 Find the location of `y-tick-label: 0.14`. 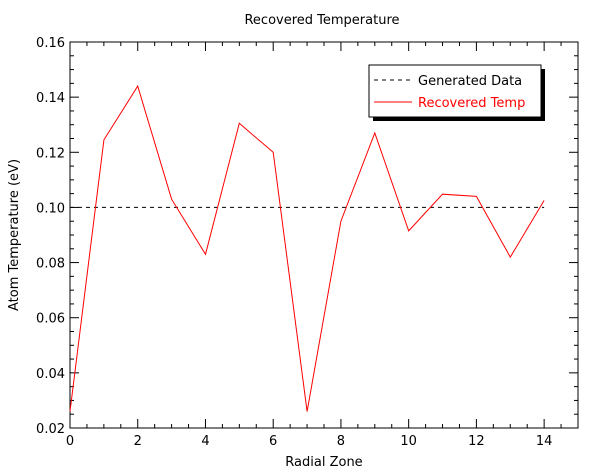

y-tick-label: 0.14 is located at coordinates (50, 98).